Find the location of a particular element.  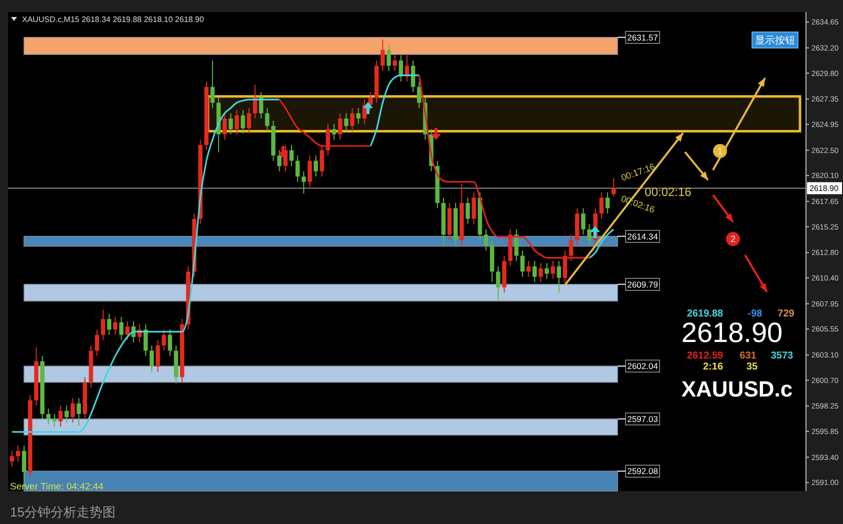

annotation: 631 is located at coordinates (748, 356).